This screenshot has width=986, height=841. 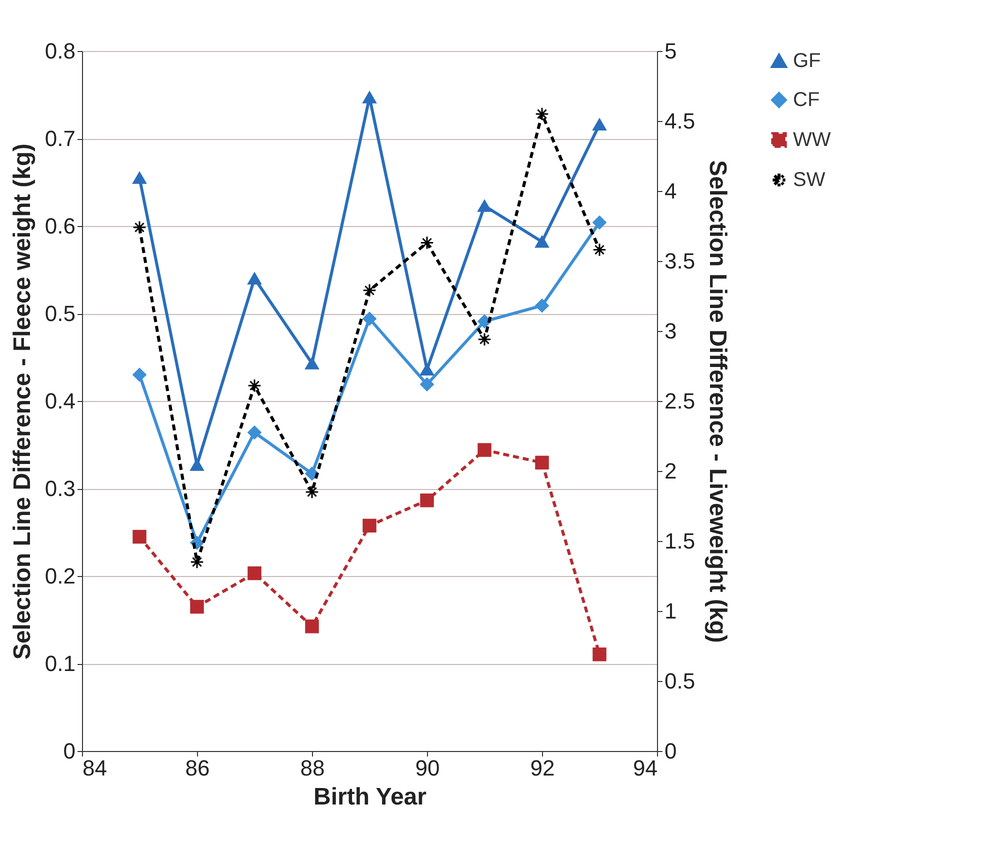 What do you see at coordinates (94, 768) in the screenshot?
I see `x-tick-label: 84` at bounding box center [94, 768].